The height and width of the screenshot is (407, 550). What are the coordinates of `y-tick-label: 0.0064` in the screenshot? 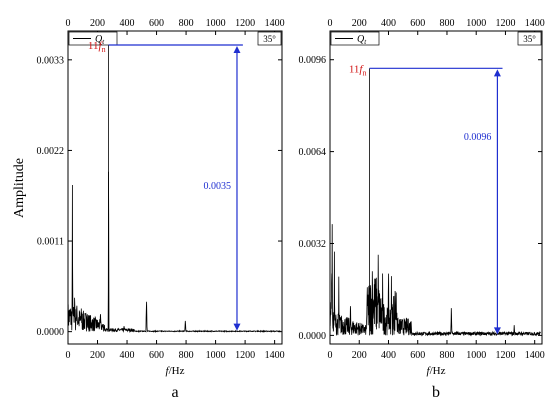 It's located at (313, 152).